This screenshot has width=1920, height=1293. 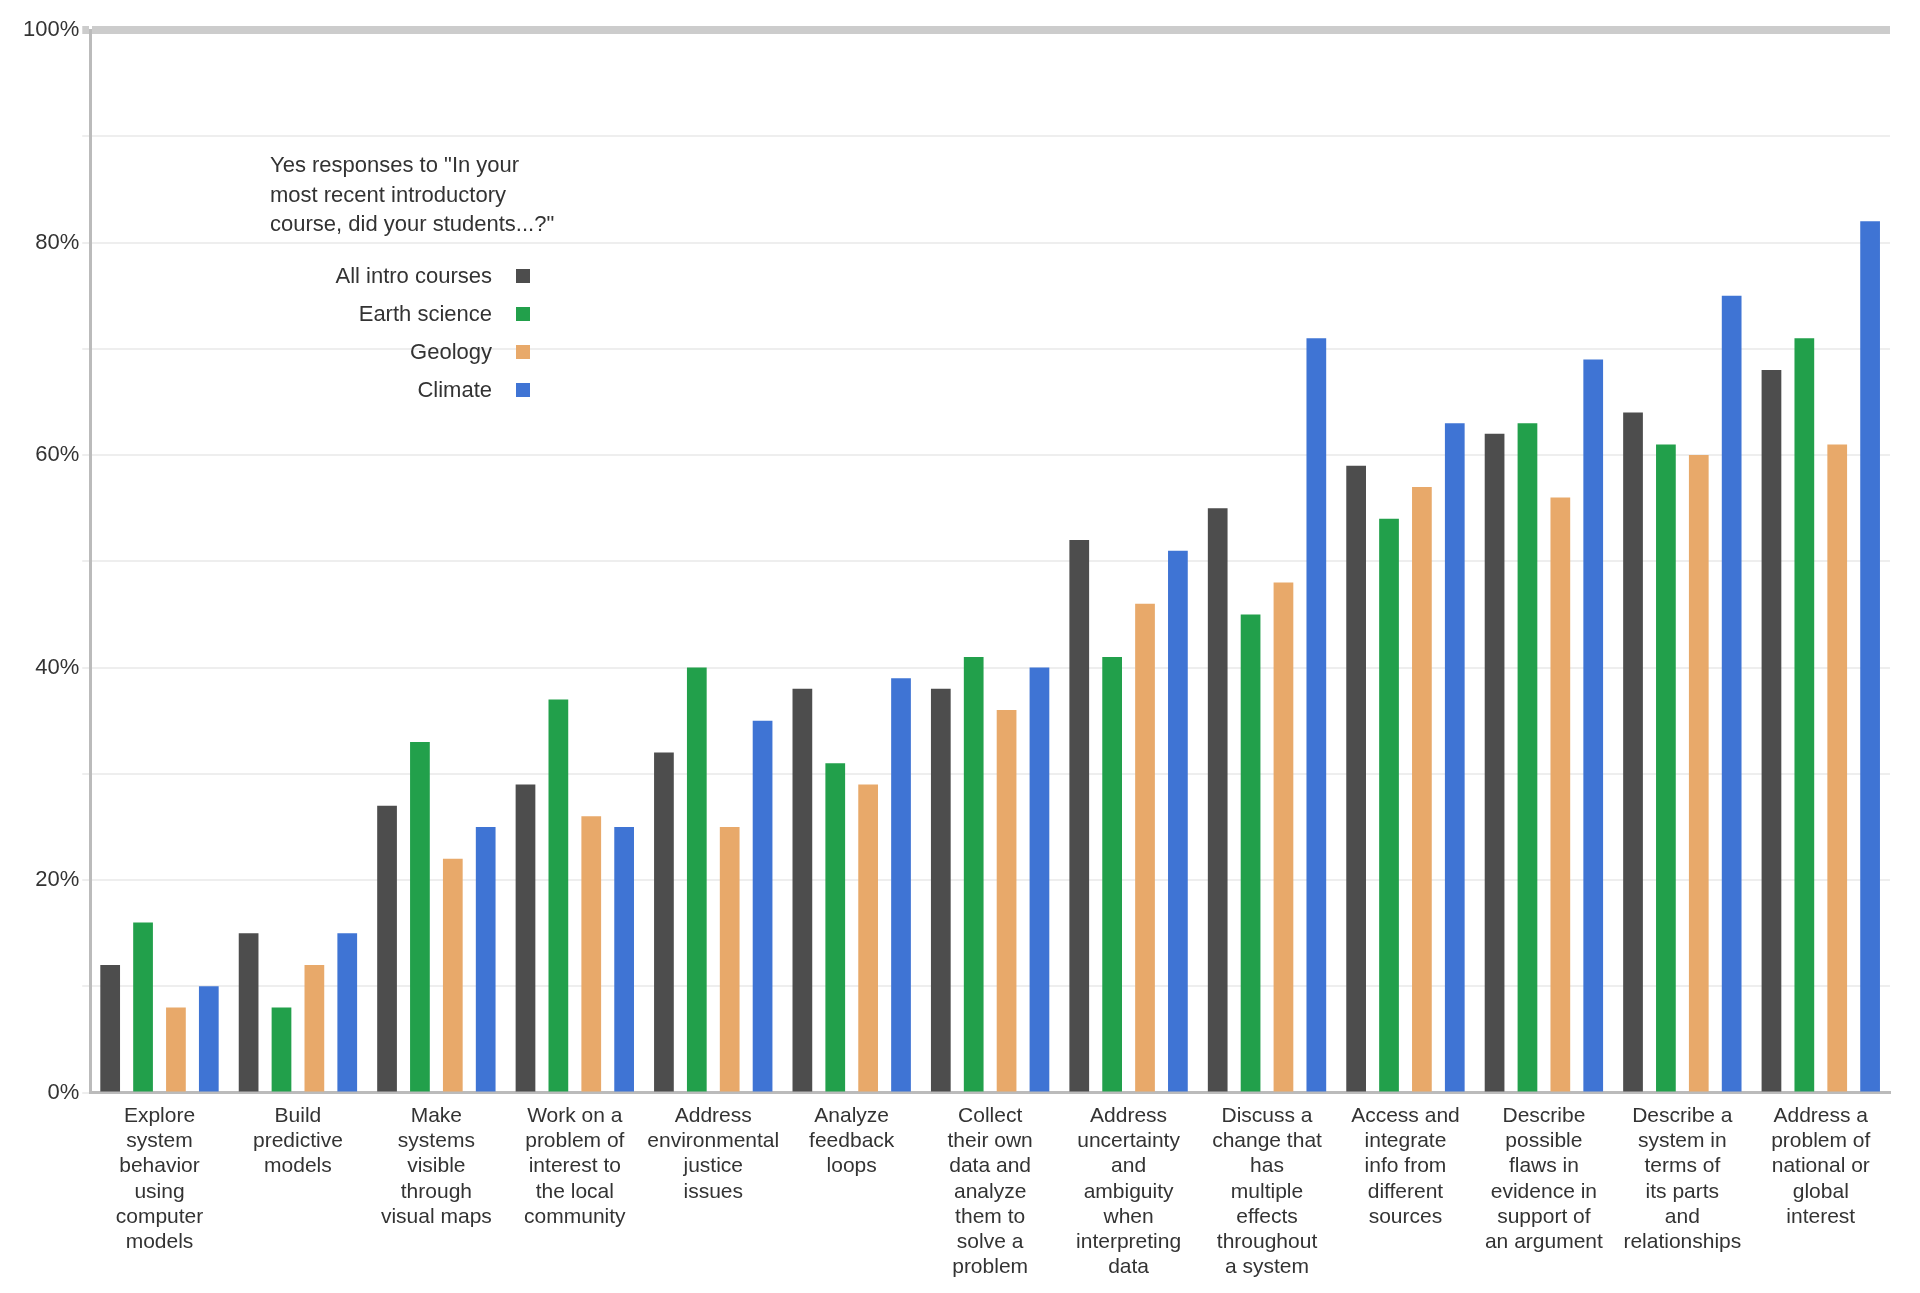 What do you see at coordinates (57, 879) in the screenshot?
I see `y-tick-label: 20%` at bounding box center [57, 879].